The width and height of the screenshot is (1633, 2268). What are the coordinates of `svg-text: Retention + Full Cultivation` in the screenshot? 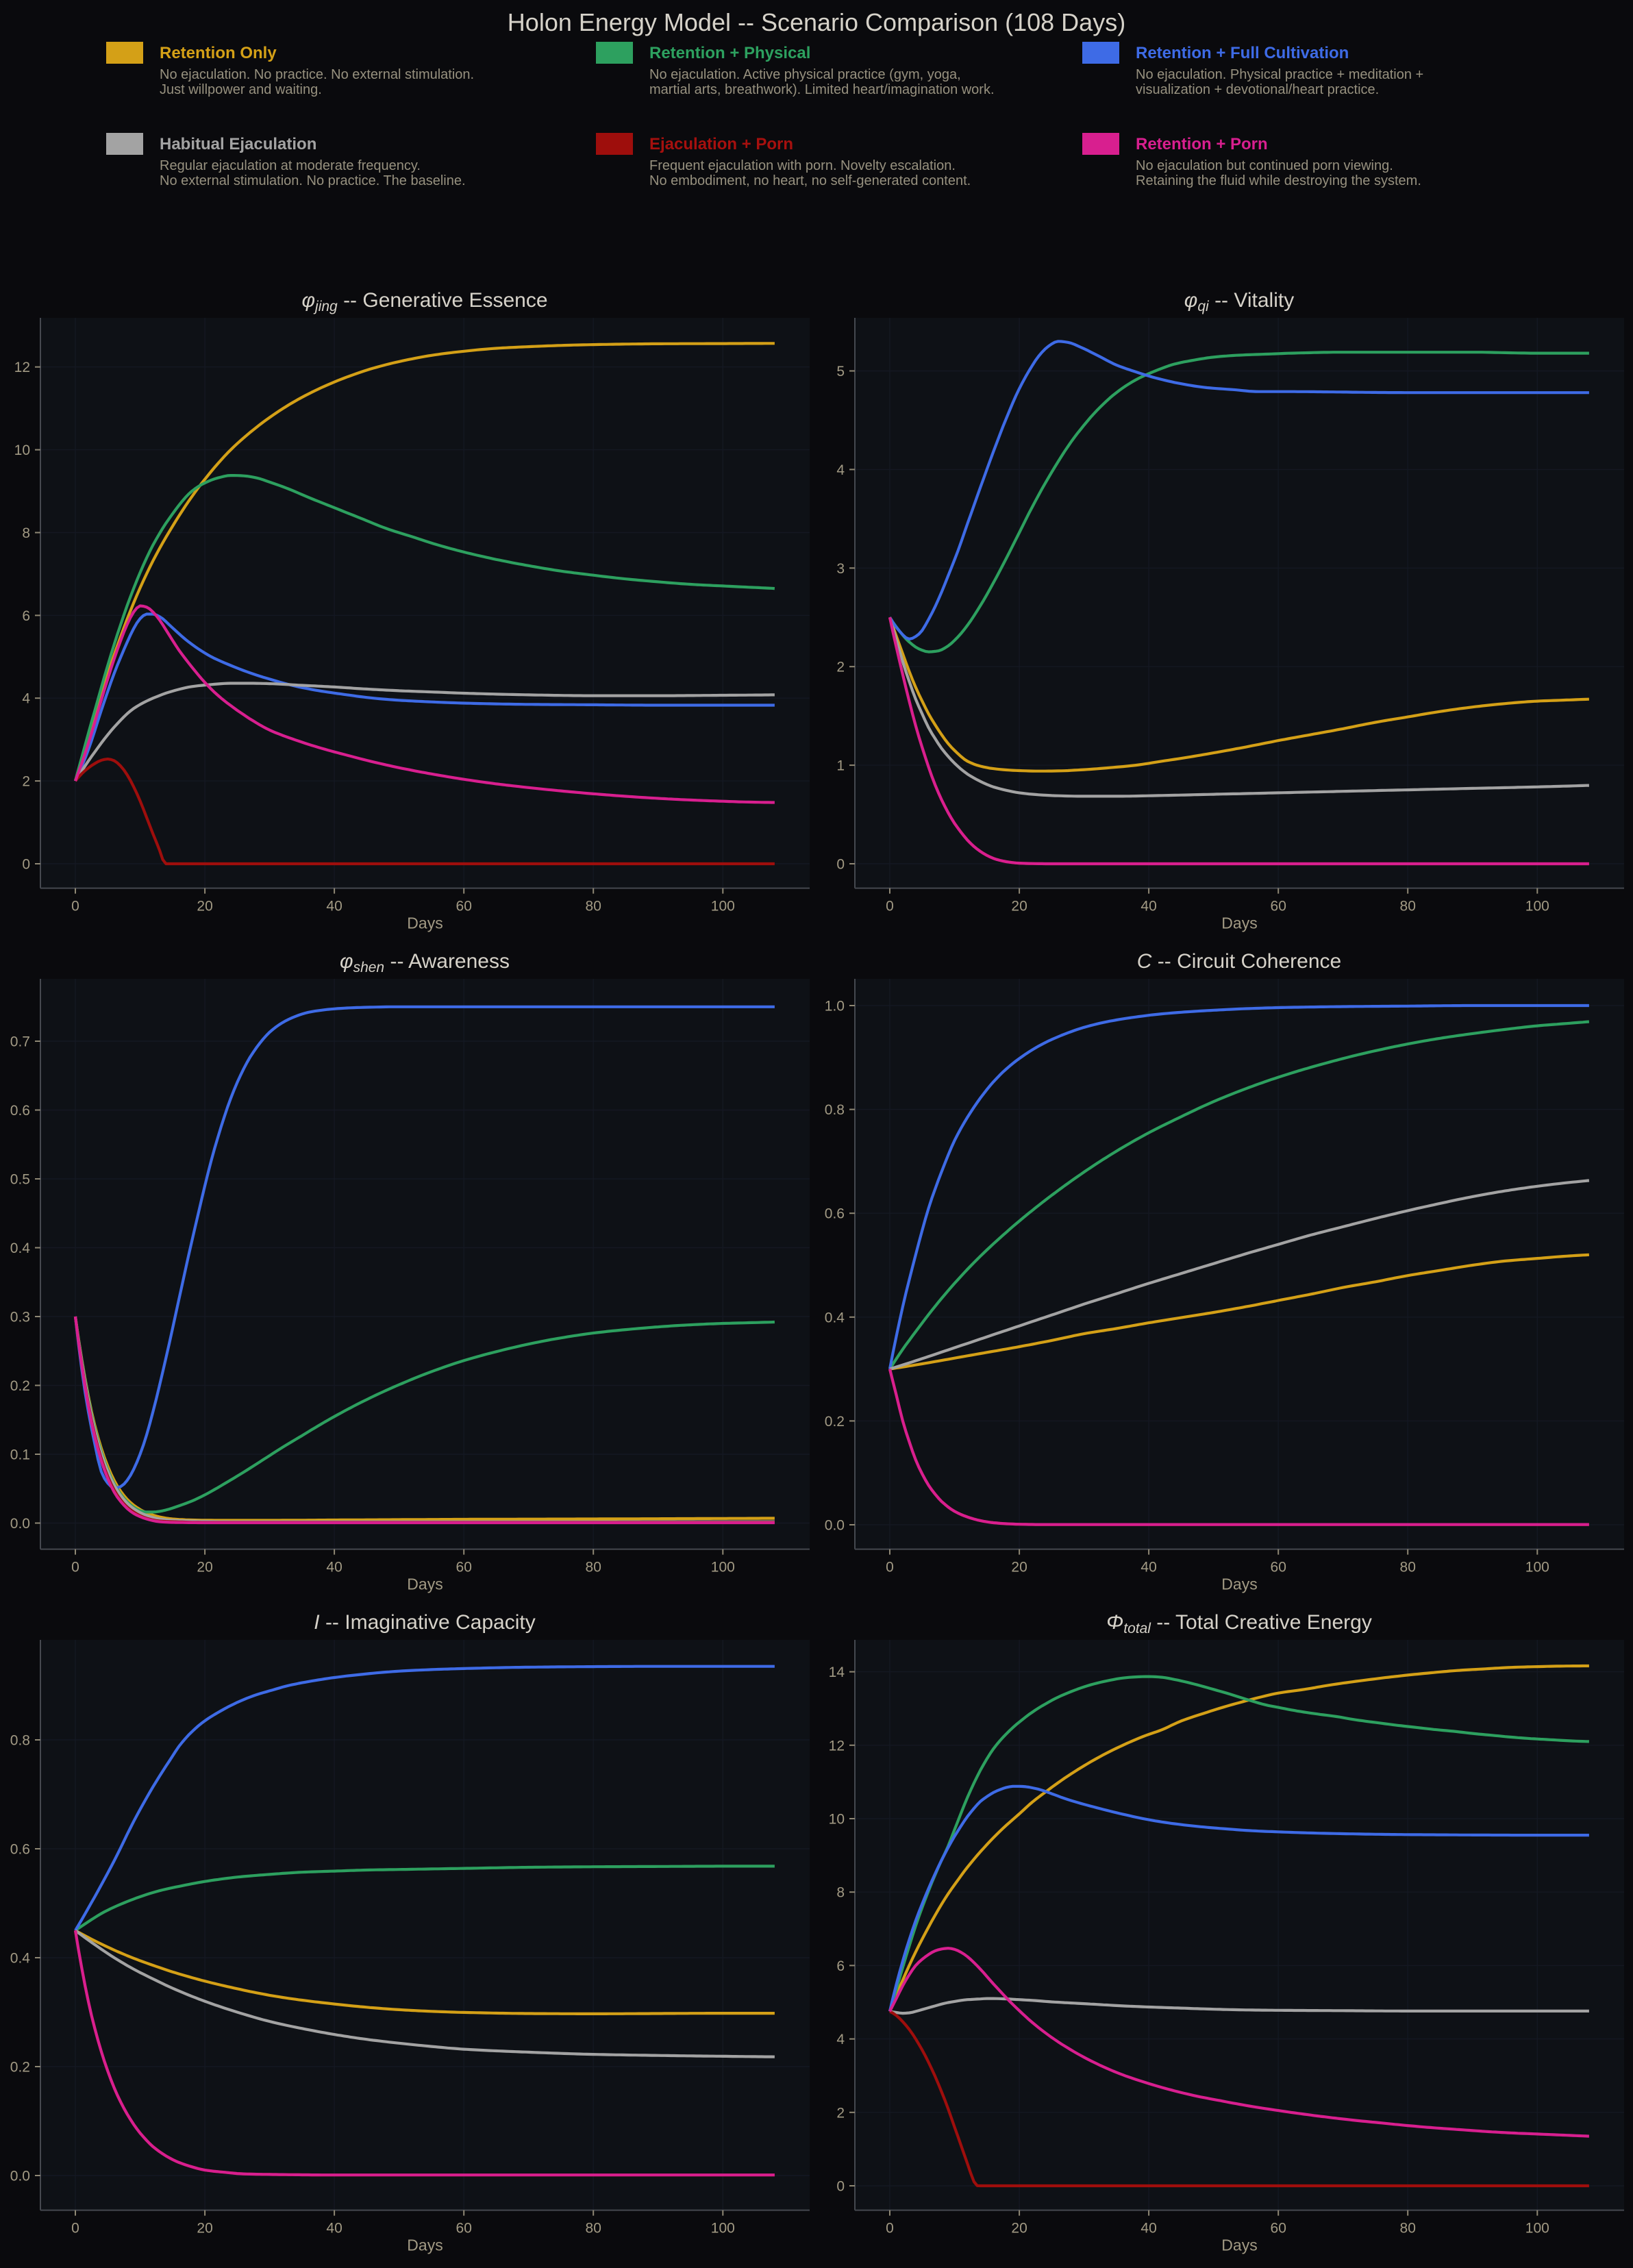 It's located at (1242, 53).